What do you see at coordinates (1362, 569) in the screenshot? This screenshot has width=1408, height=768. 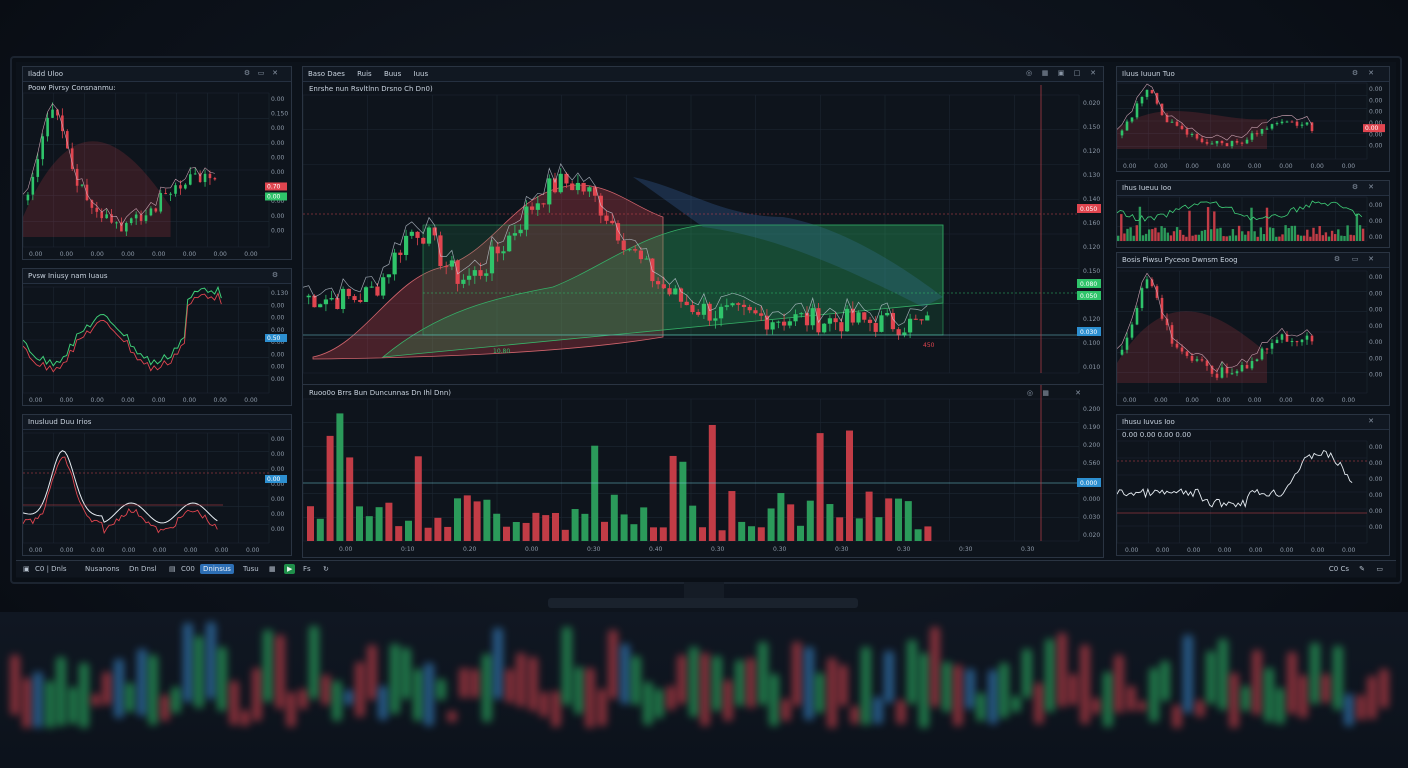 I see `edit-icon: ✎` at bounding box center [1362, 569].